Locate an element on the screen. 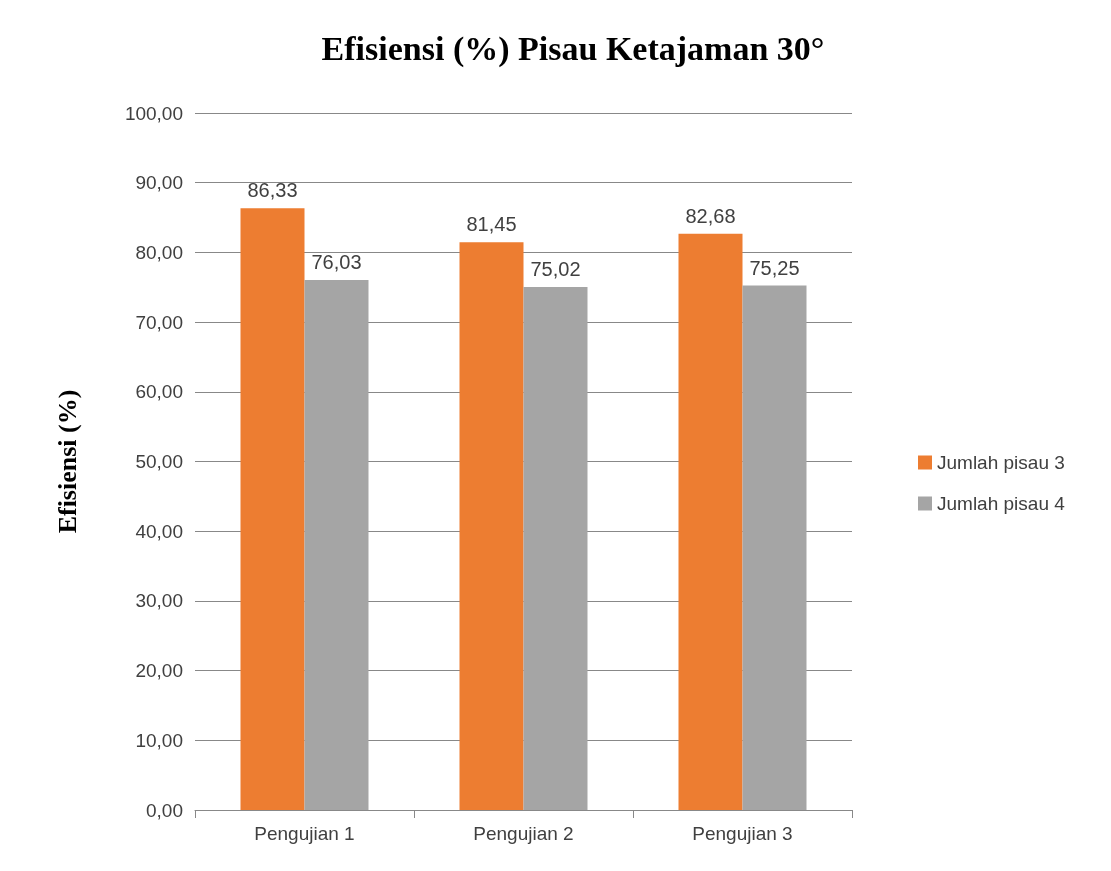 This screenshot has width=1111, height=871. y-tick-label: 70,00 is located at coordinates (159, 322).